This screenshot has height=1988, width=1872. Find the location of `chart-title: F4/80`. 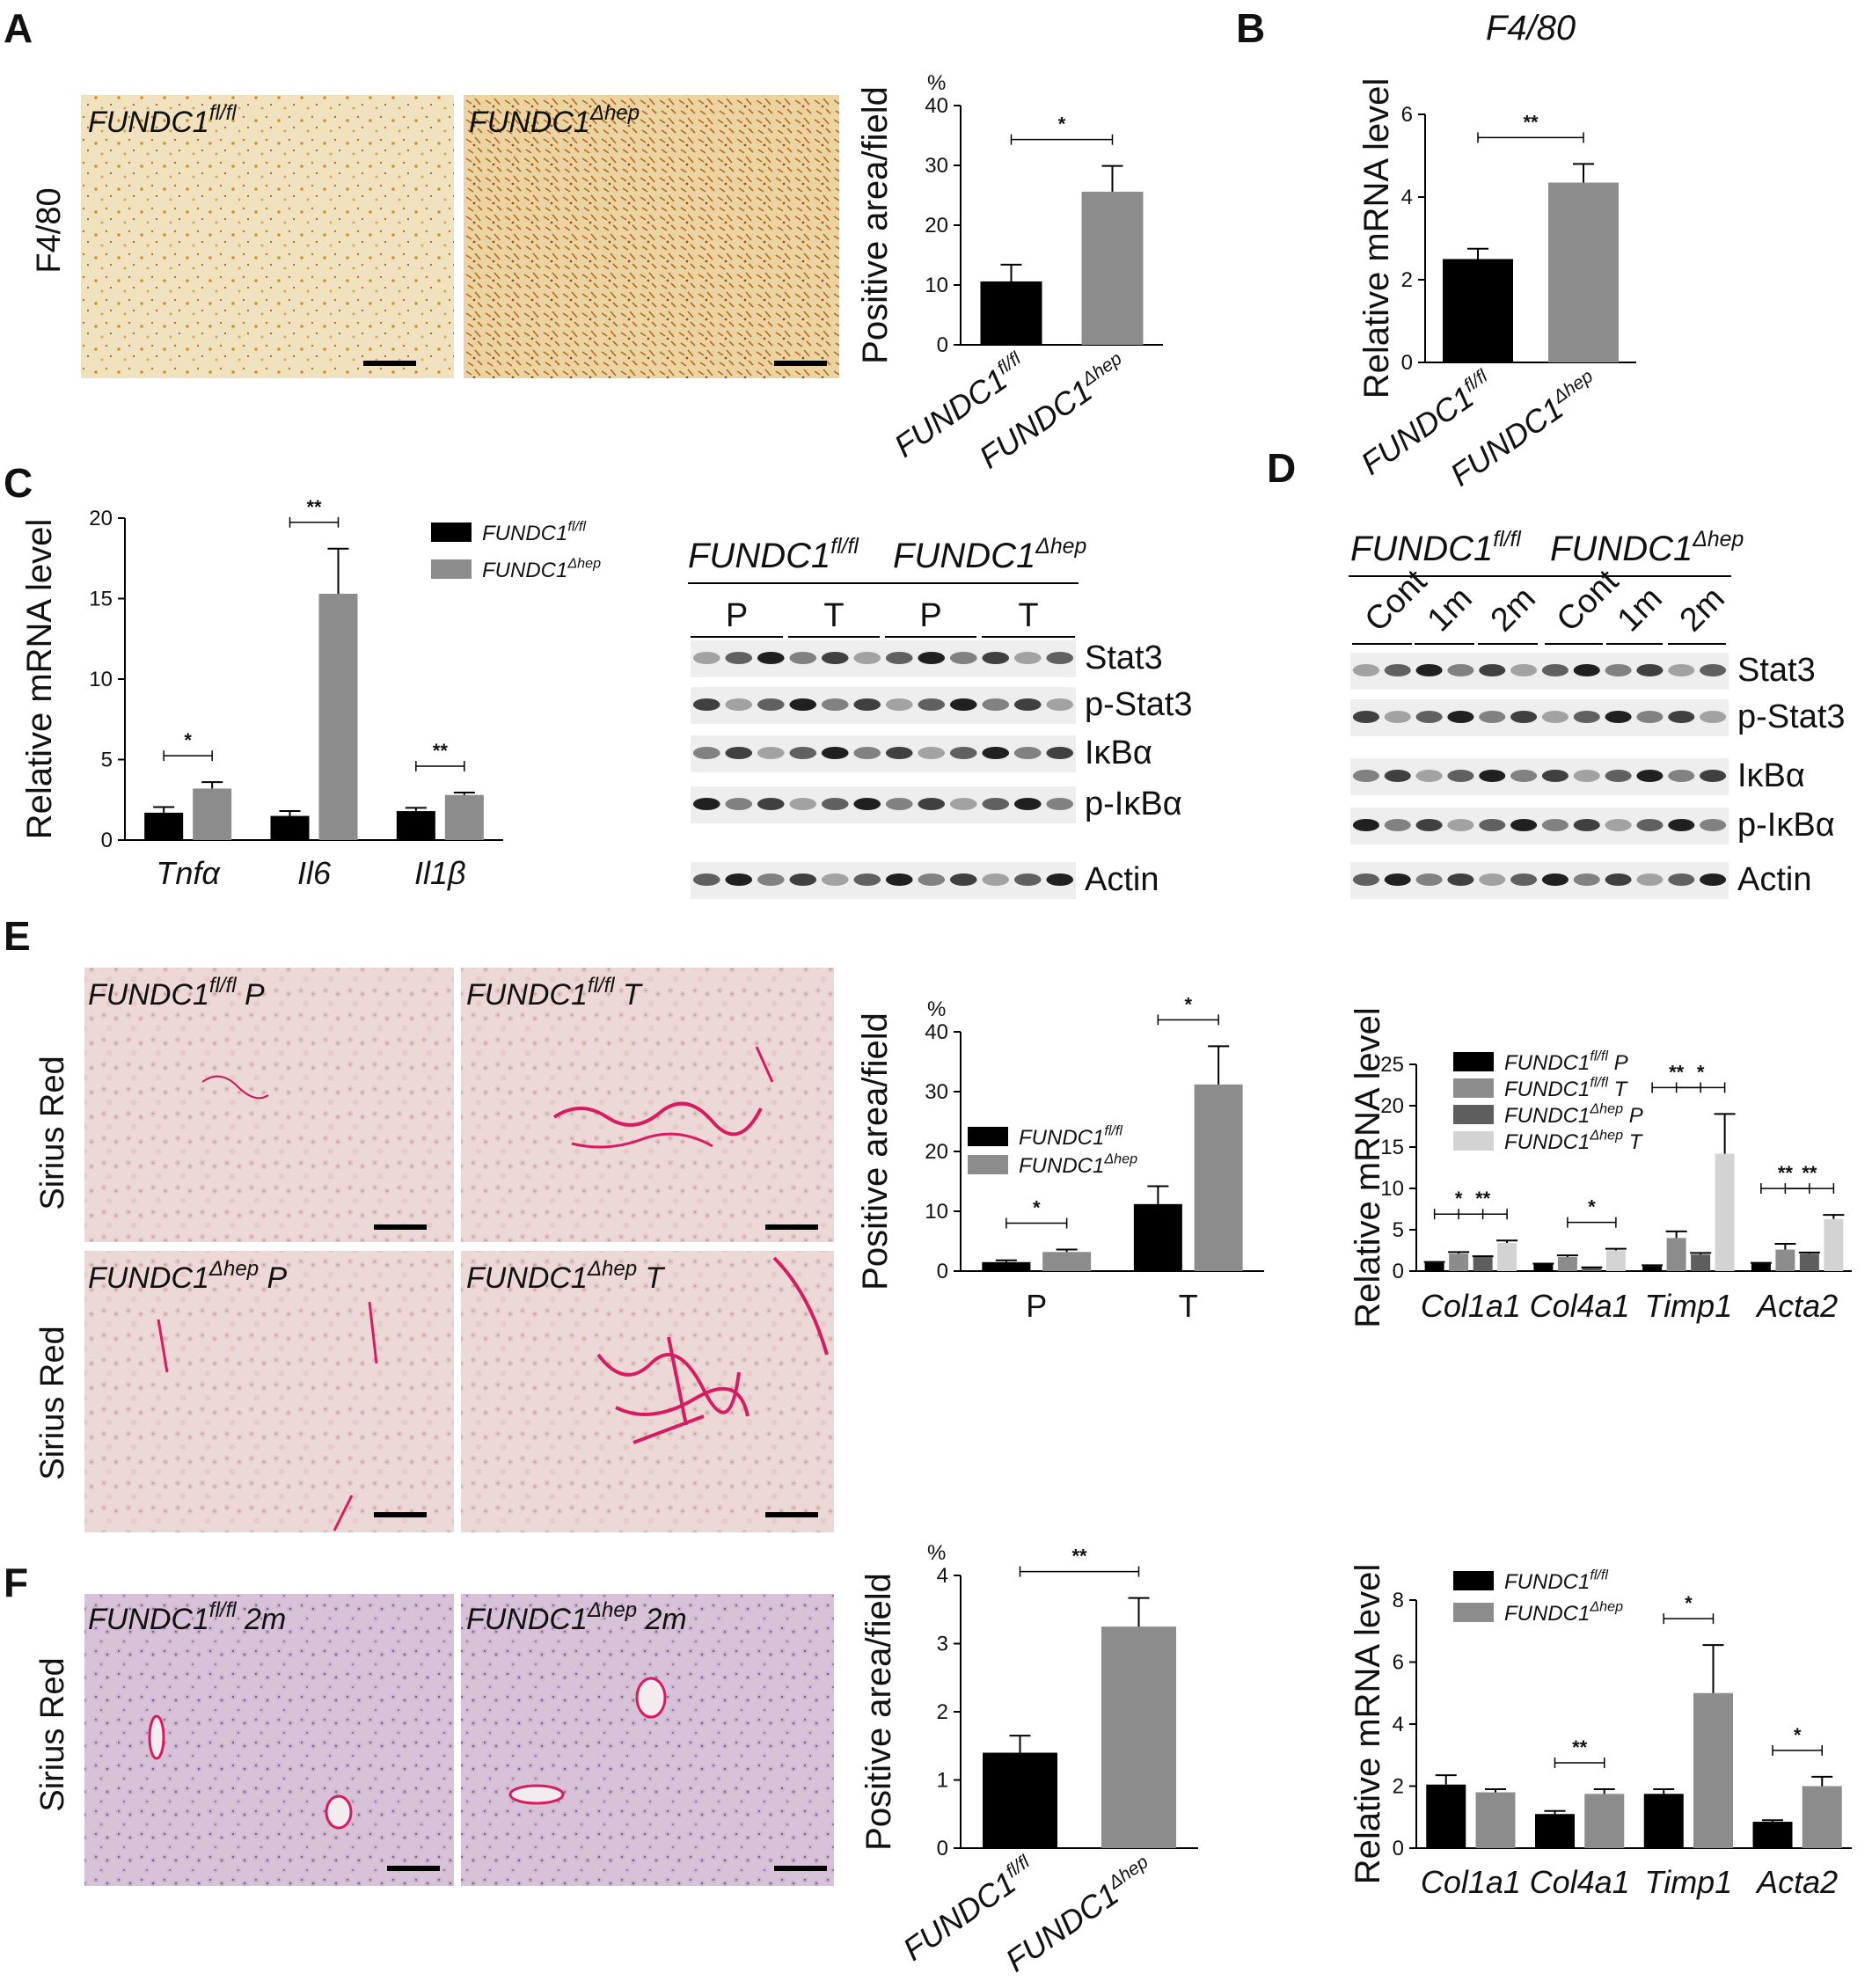

chart-title: F4/80 is located at coordinates (1531, 28).